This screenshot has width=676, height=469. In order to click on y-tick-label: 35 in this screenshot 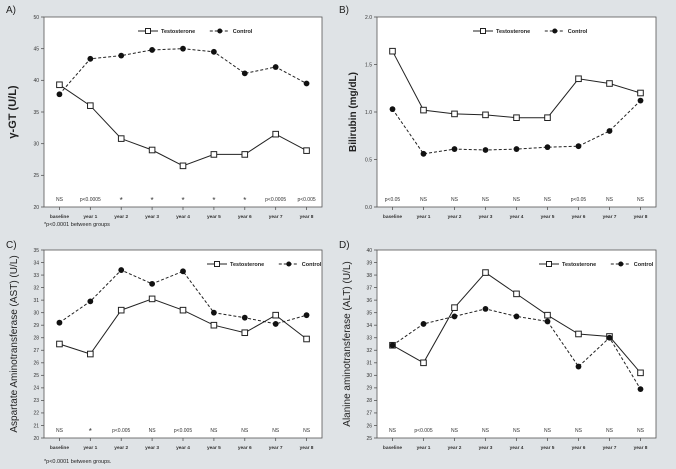, I will do `click(369, 313)`.